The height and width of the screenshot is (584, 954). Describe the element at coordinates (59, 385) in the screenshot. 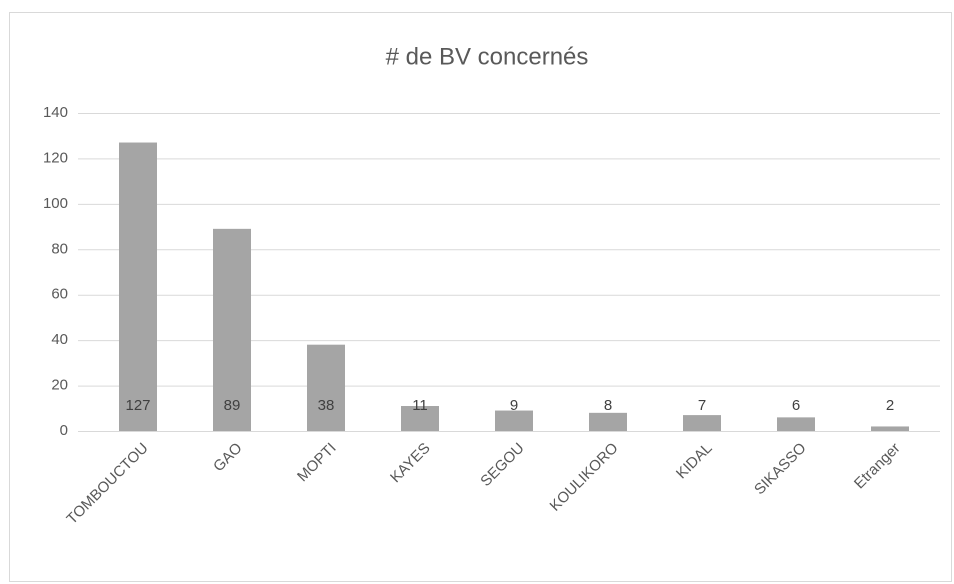

I see `y-tick-label: 20` at that location.